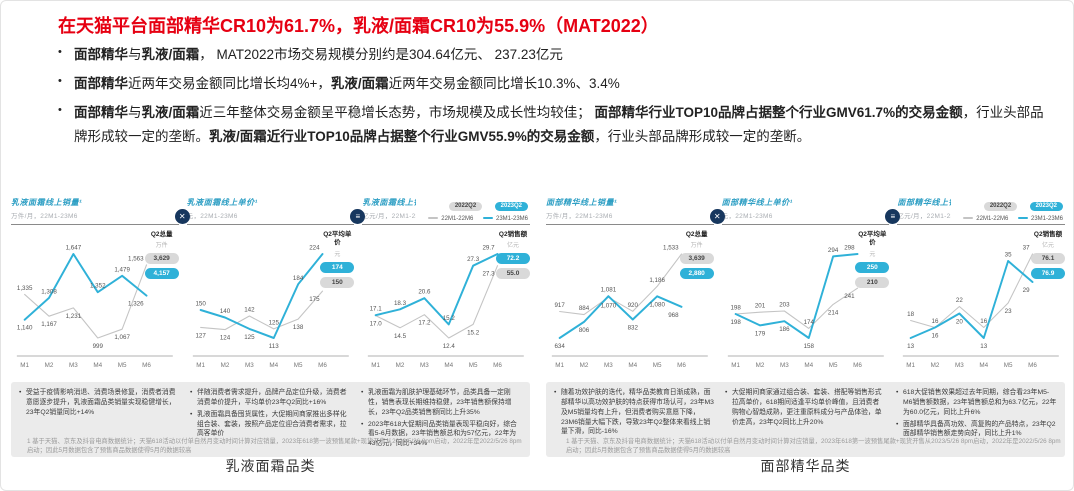  What do you see at coordinates (182, 216) in the screenshot?
I see `circle-x-icon: ✕` at bounding box center [182, 216].